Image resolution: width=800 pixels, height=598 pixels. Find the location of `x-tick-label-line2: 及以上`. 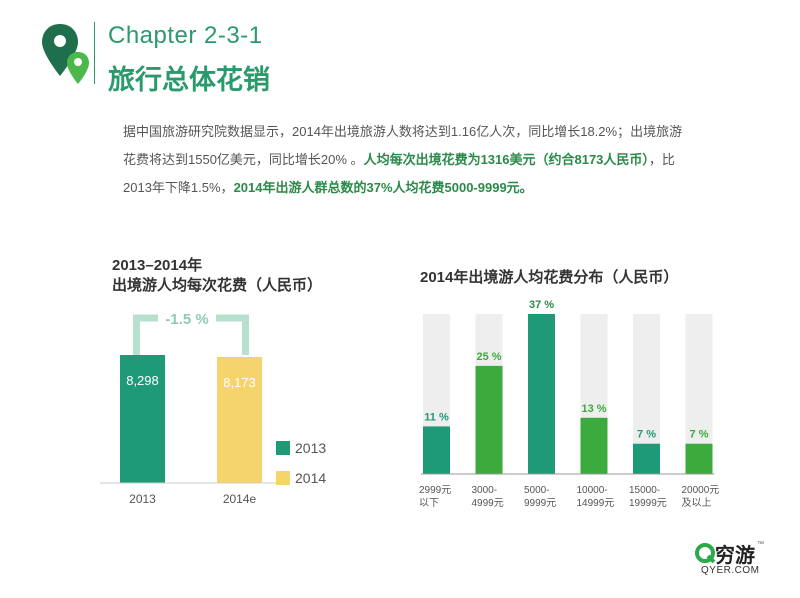

x-tick-label-line2: 及以上 is located at coordinates (697, 503).